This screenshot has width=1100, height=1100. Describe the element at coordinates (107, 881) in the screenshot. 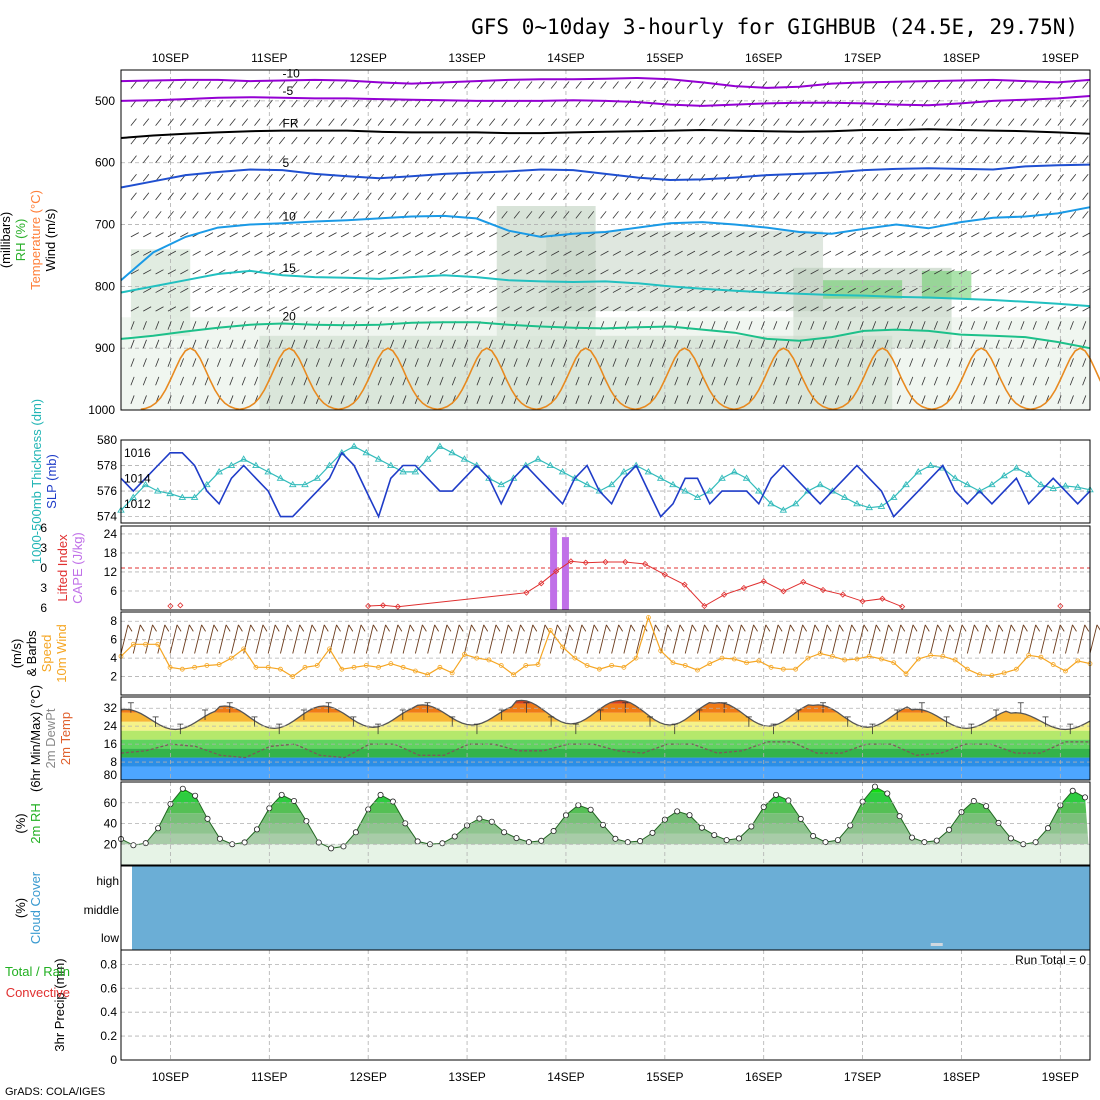

I see `cloud-level-label: high` at that location.